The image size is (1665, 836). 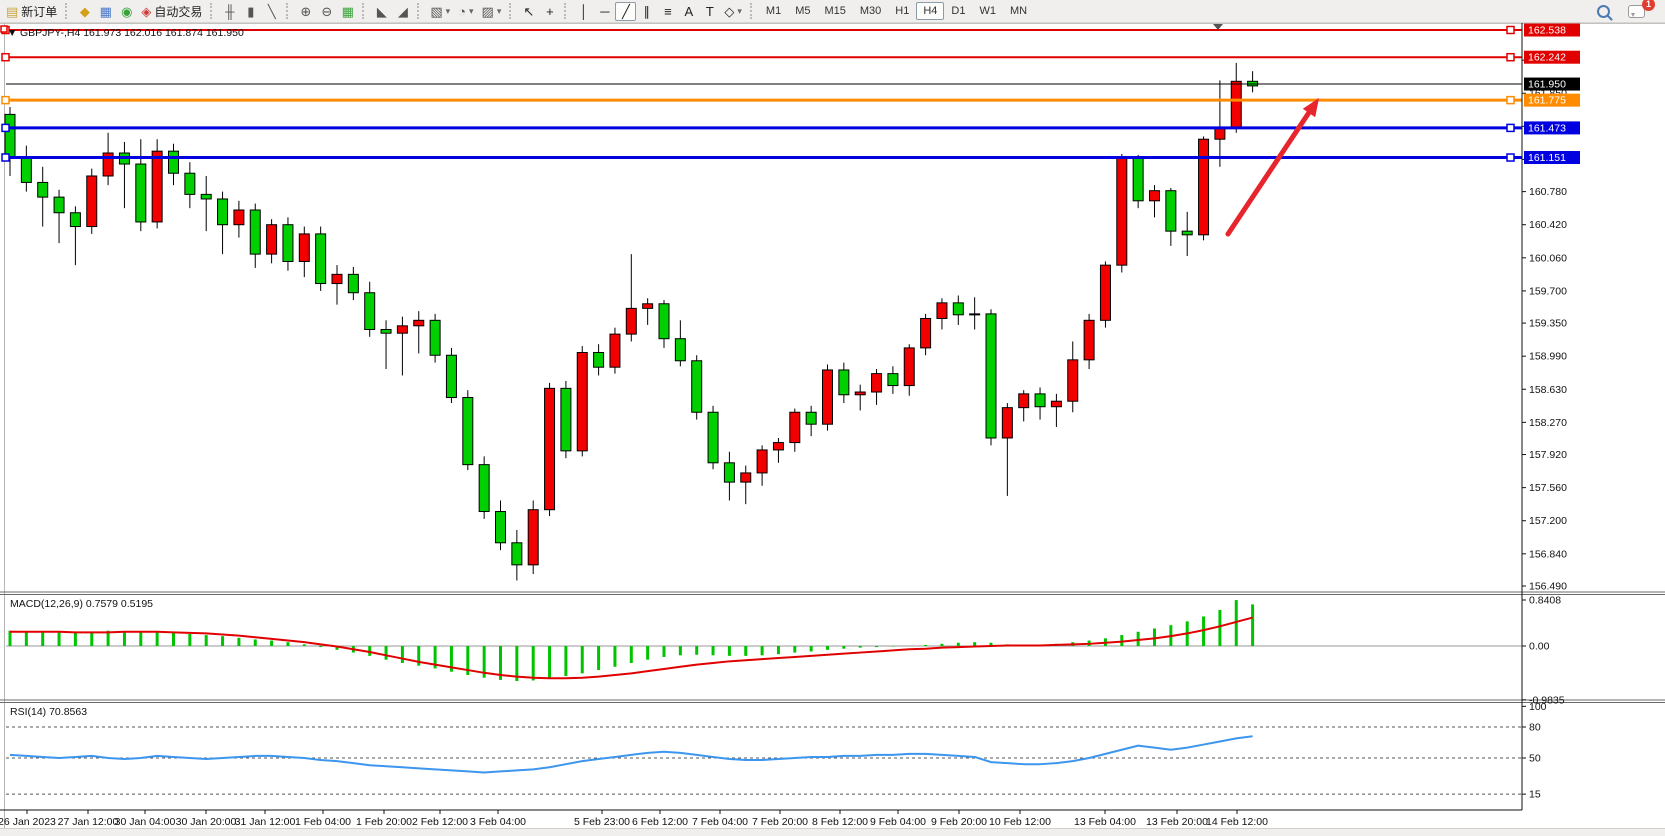 What do you see at coordinates (780, 822) in the screenshot?
I see `time-tick-label: 7 Feb 20:00` at bounding box center [780, 822].